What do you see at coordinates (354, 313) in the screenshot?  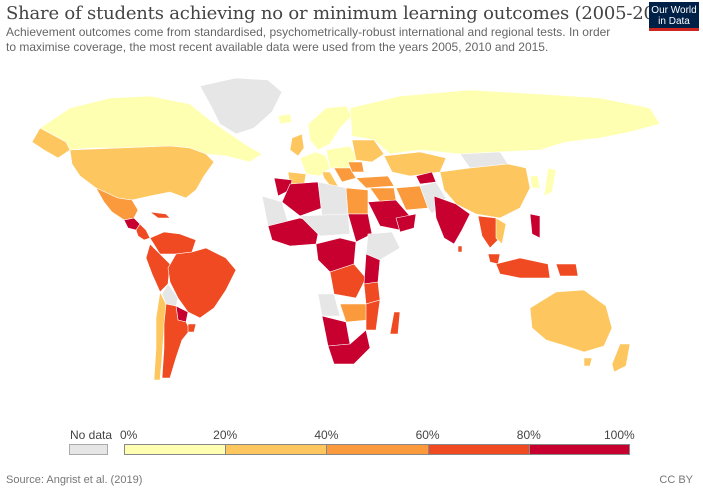 I see `zambia-zimbabwe` at bounding box center [354, 313].